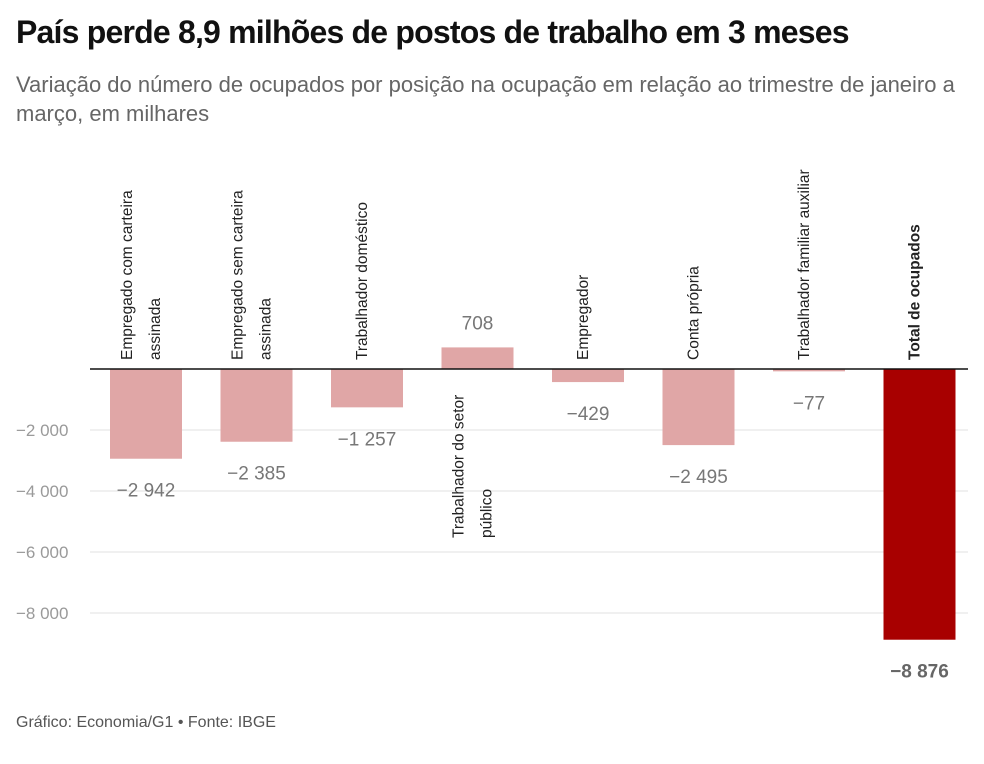 This screenshot has height=764, width=984. I want to click on y-tick-label: −8 000, so click(42, 613).